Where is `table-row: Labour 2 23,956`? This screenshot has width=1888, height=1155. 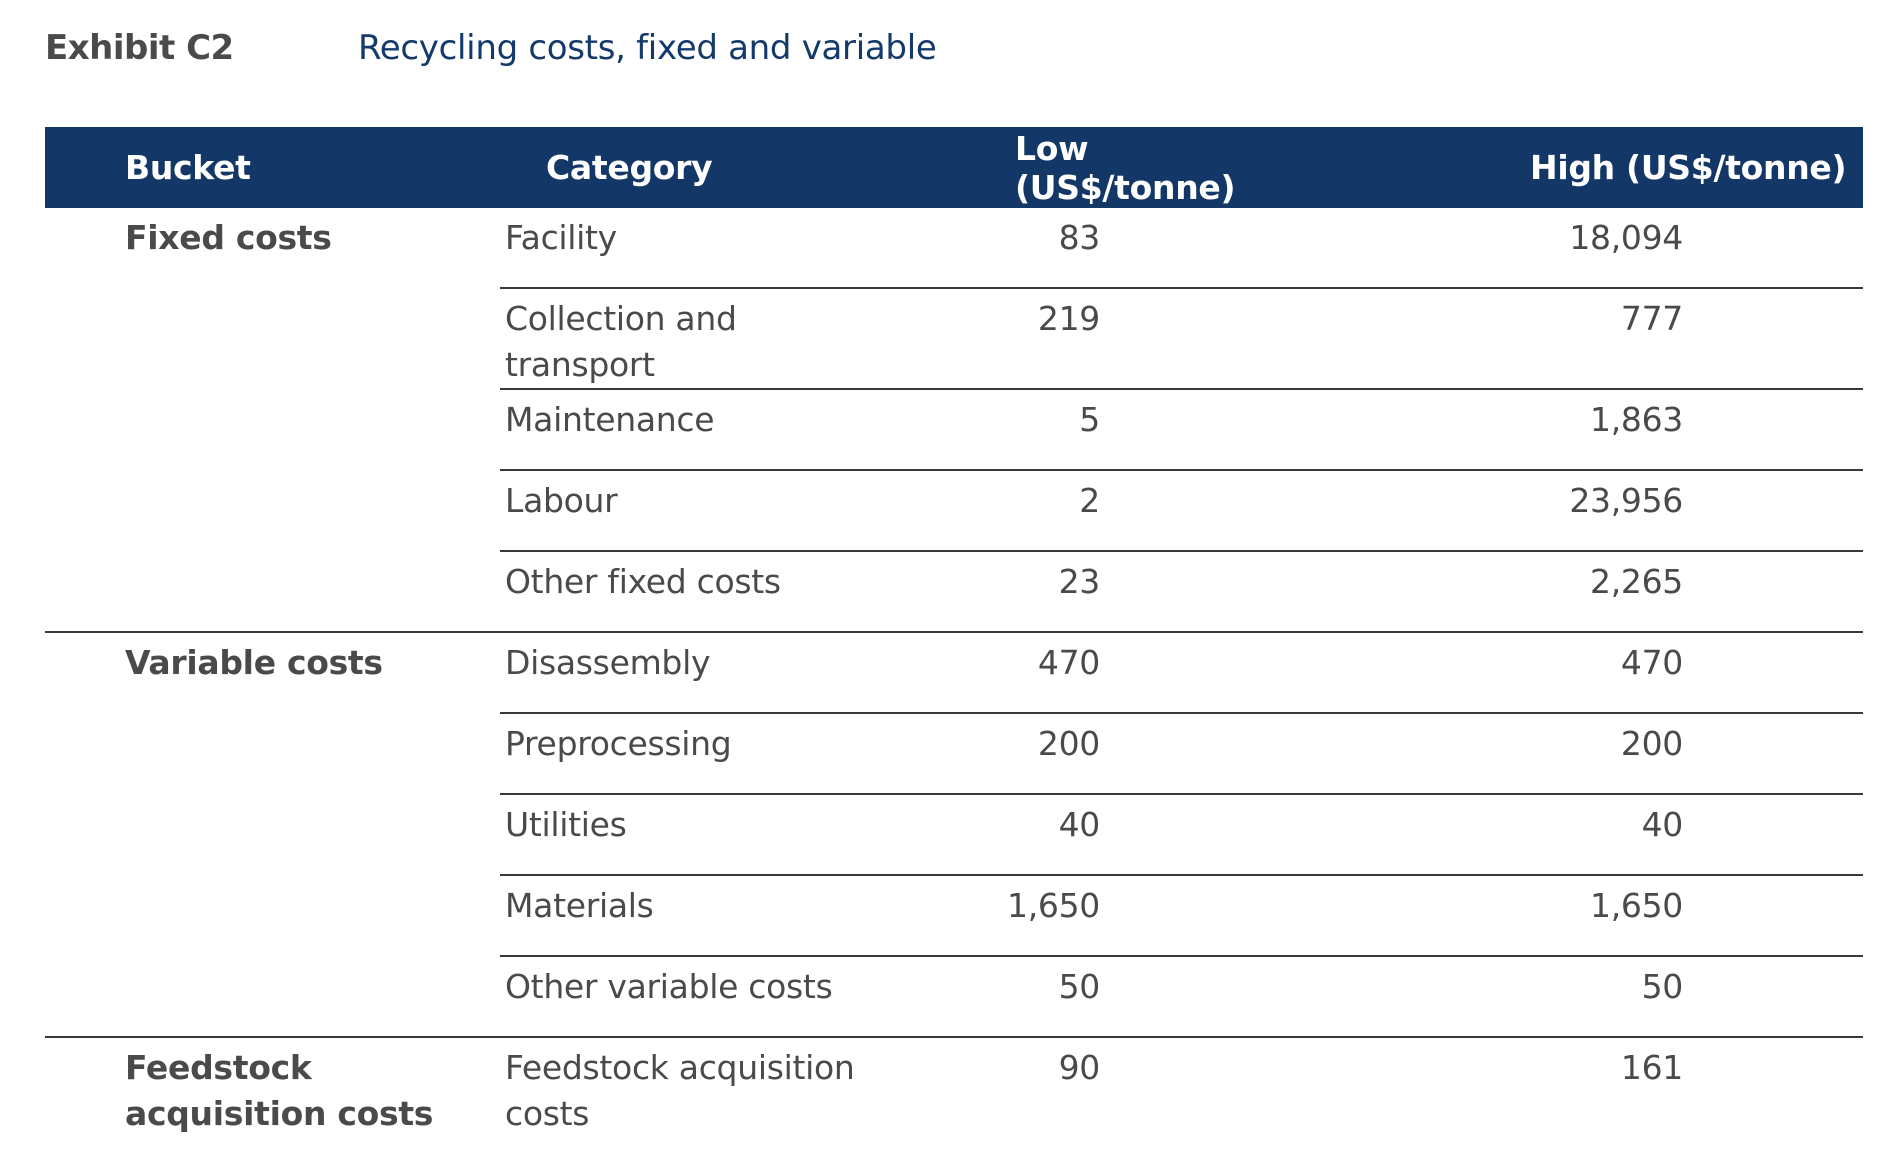
table-row: Labour 2 23,956 is located at coordinates (954, 511).